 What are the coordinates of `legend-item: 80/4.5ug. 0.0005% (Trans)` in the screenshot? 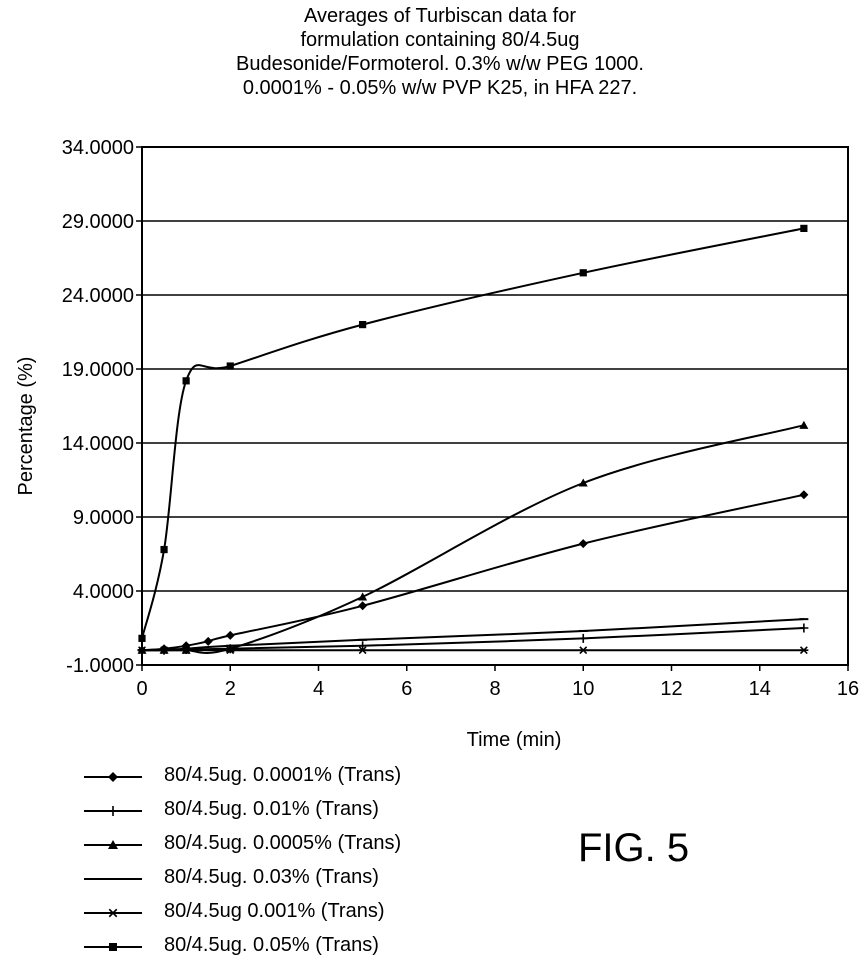 It's located at (308, 845).